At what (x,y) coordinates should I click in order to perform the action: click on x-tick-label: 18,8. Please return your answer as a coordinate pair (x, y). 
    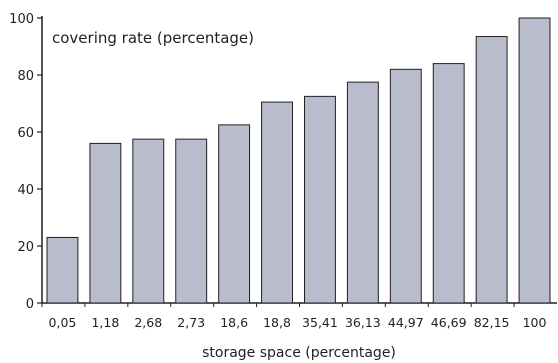
    Looking at the image, I should click on (277, 322).